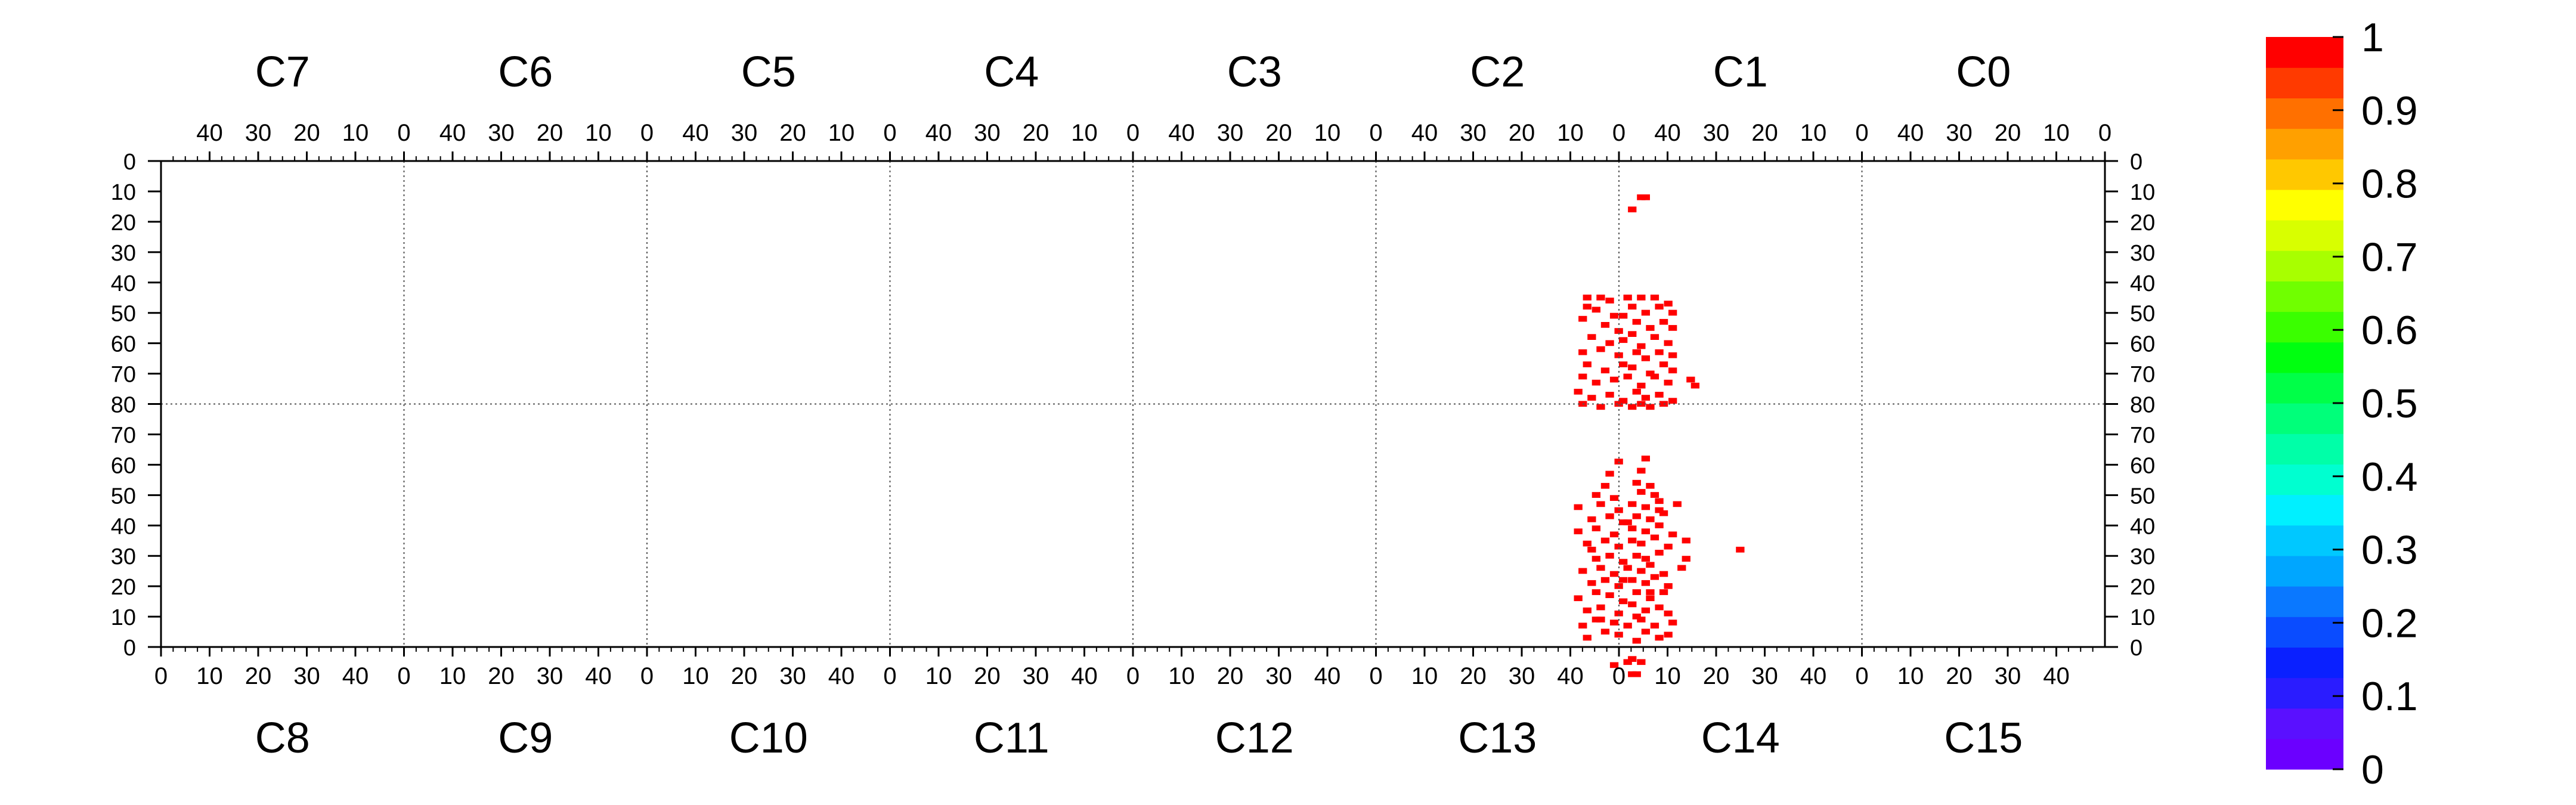 This screenshot has height=805, width=2576. I want to click on chip-label-top: C1, so click(1741, 72).